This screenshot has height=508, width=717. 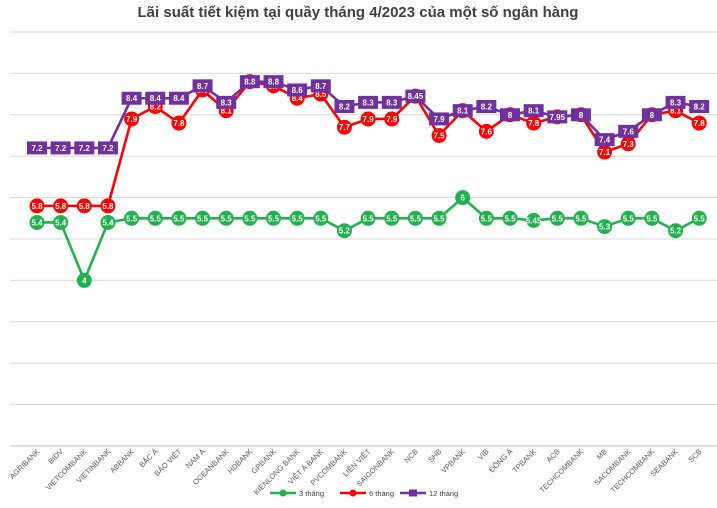 I want to click on x-tick-label: TECHCOMBANK, so click(x=562, y=471).